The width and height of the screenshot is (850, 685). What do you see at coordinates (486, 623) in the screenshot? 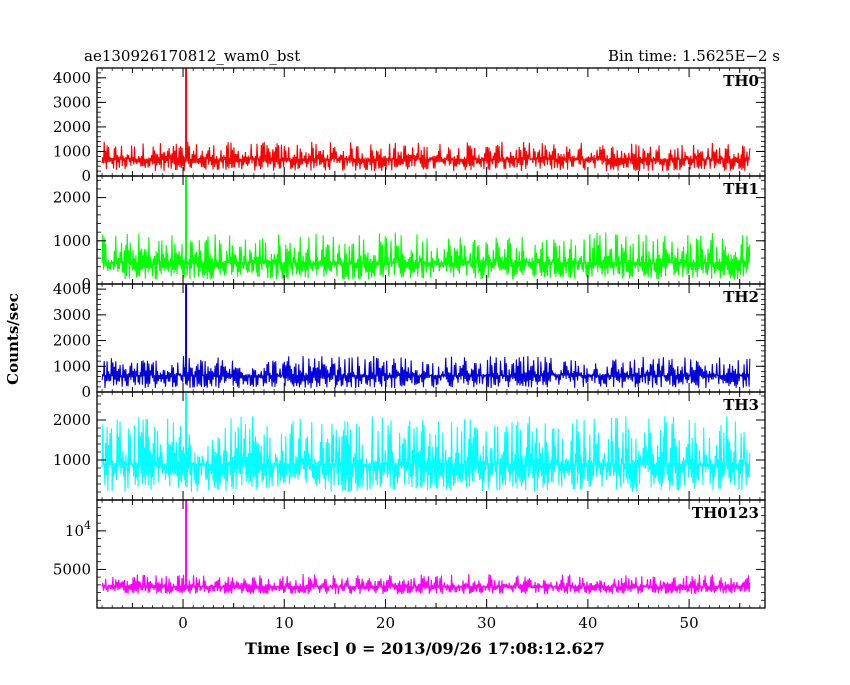
I see `x-tick-label: 30` at bounding box center [486, 623].